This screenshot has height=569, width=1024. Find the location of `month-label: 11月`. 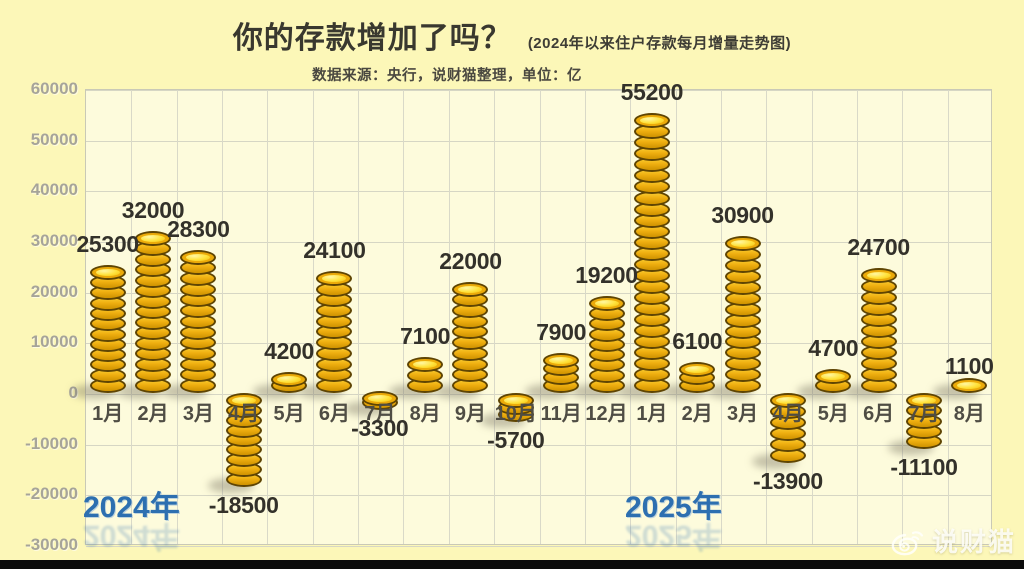

month-label: 11月 is located at coordinates (561, 414).